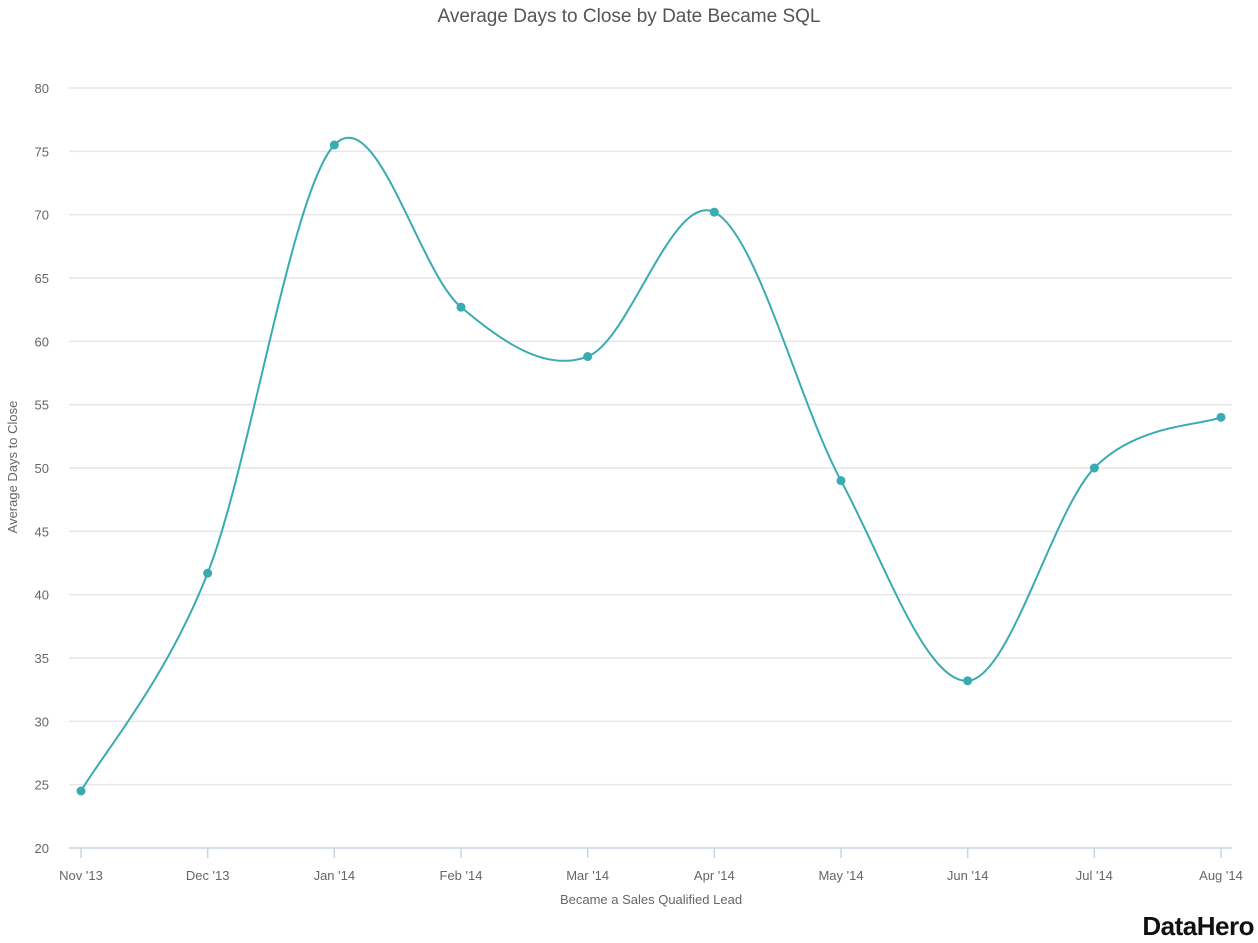  Describe the element at coordinates (42, 151) in the screenshot. I see `y-tick-label: 75` at that location.